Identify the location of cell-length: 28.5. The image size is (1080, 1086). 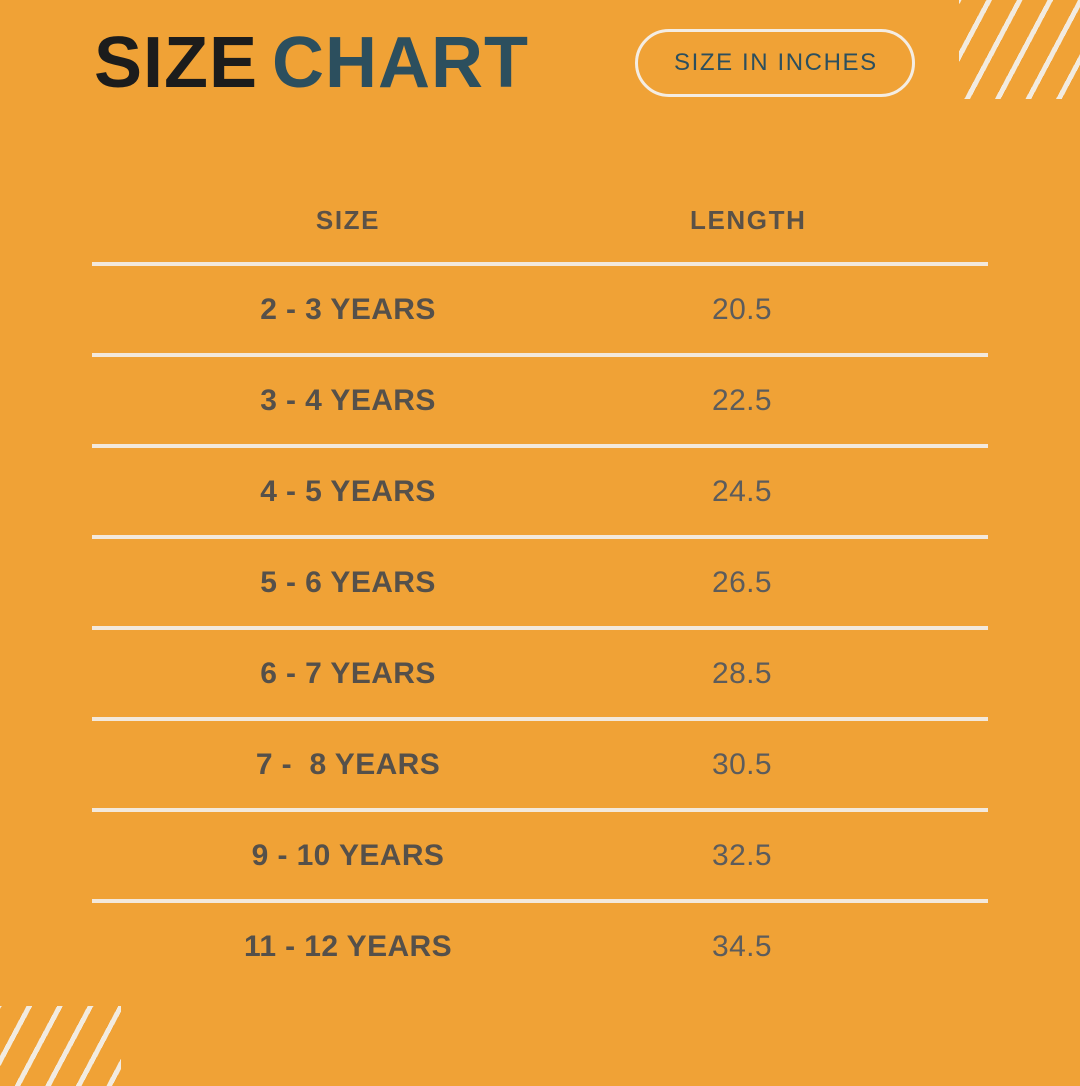
(742, 673).